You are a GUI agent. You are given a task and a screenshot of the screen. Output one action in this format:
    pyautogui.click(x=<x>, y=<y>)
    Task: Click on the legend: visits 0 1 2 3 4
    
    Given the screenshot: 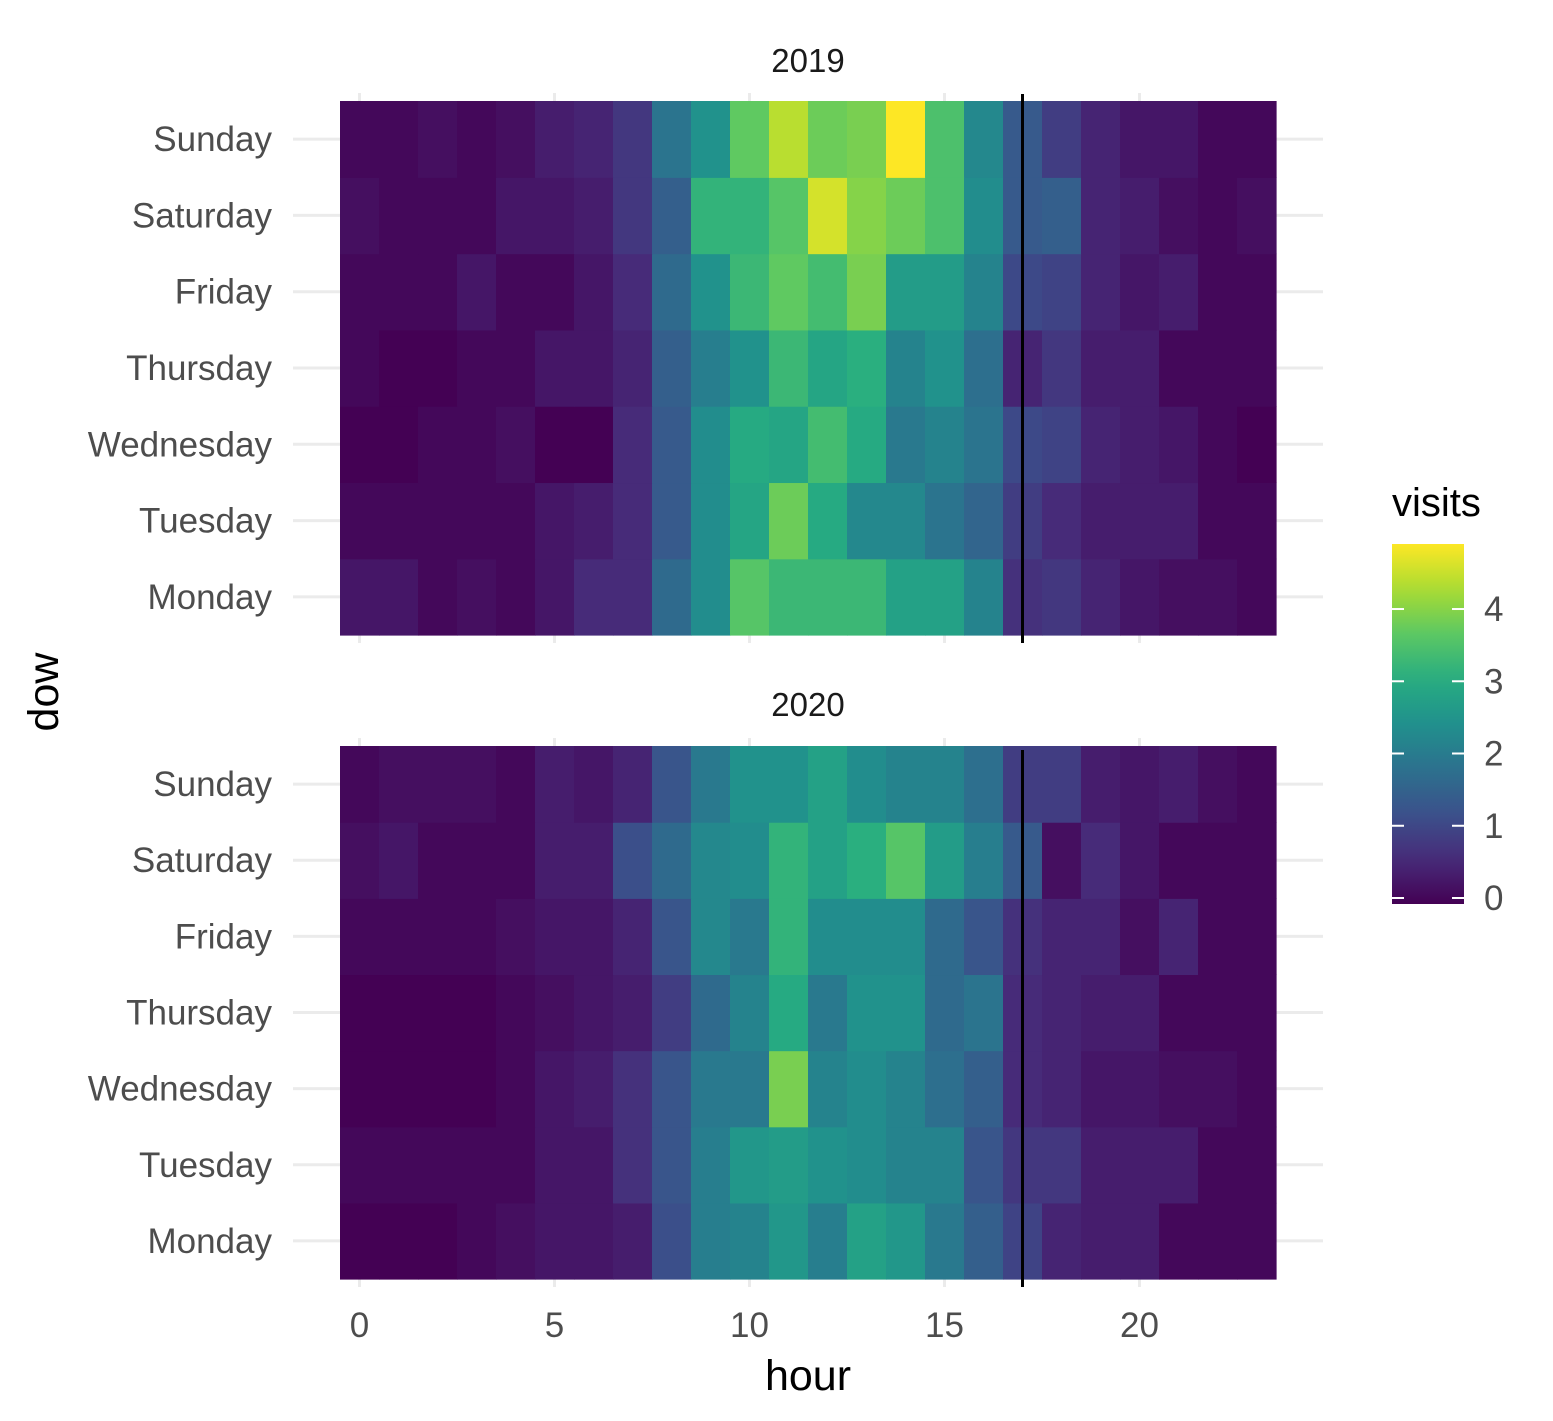 What is the action you would take?
    pyautogui.click(x=1447, y=699)
    